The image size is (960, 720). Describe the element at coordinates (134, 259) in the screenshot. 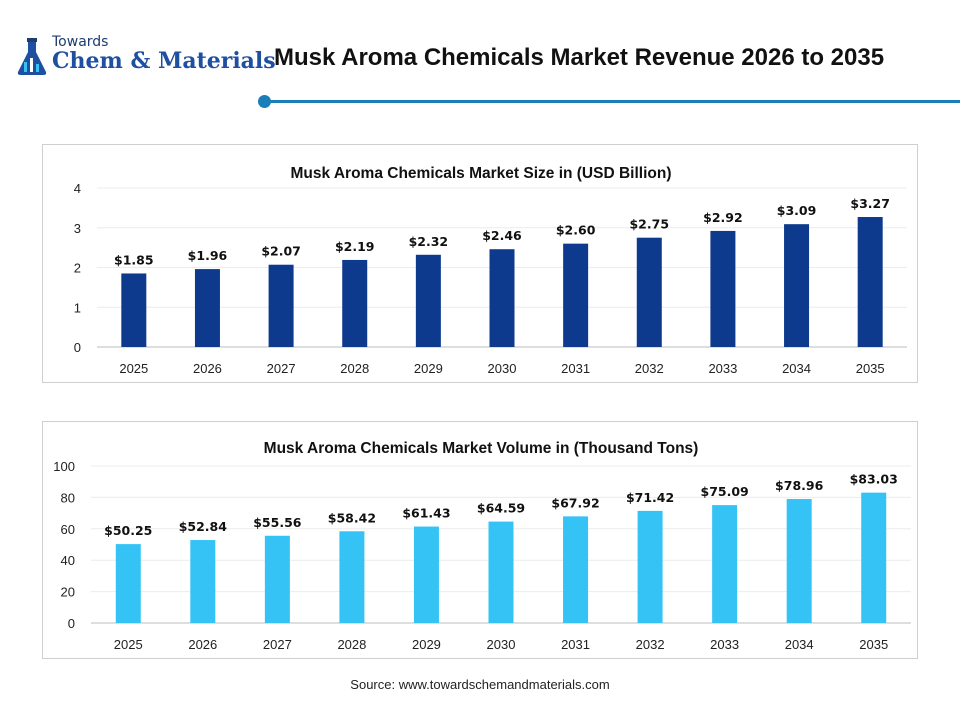

I see `data-label: $1.85` at that location.